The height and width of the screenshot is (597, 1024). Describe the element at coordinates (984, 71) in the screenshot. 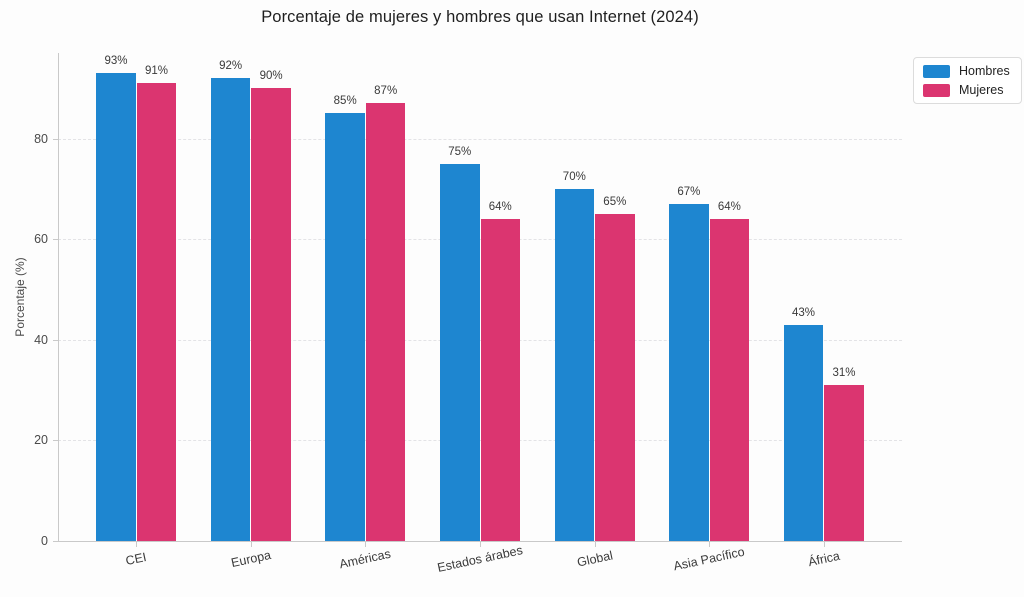

I see `legend-label-hombres: Hombres` at that location.